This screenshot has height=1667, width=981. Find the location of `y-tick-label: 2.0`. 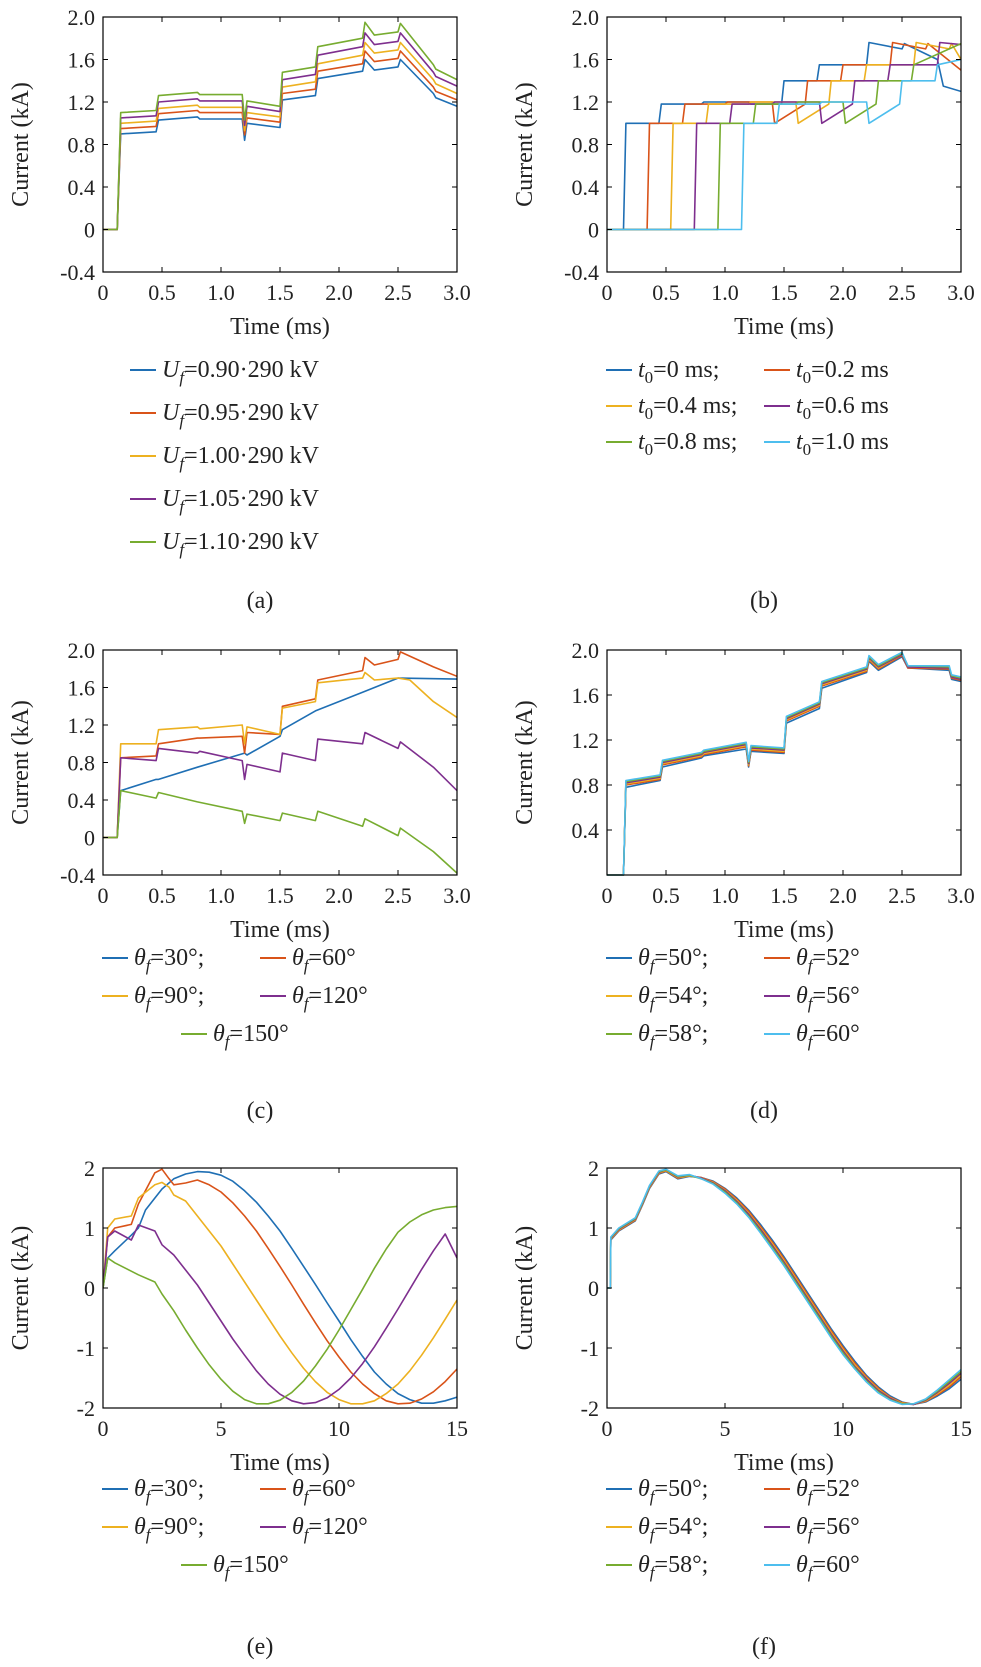

y-tick-label: 2.0 is located at coordinates (82, 650).